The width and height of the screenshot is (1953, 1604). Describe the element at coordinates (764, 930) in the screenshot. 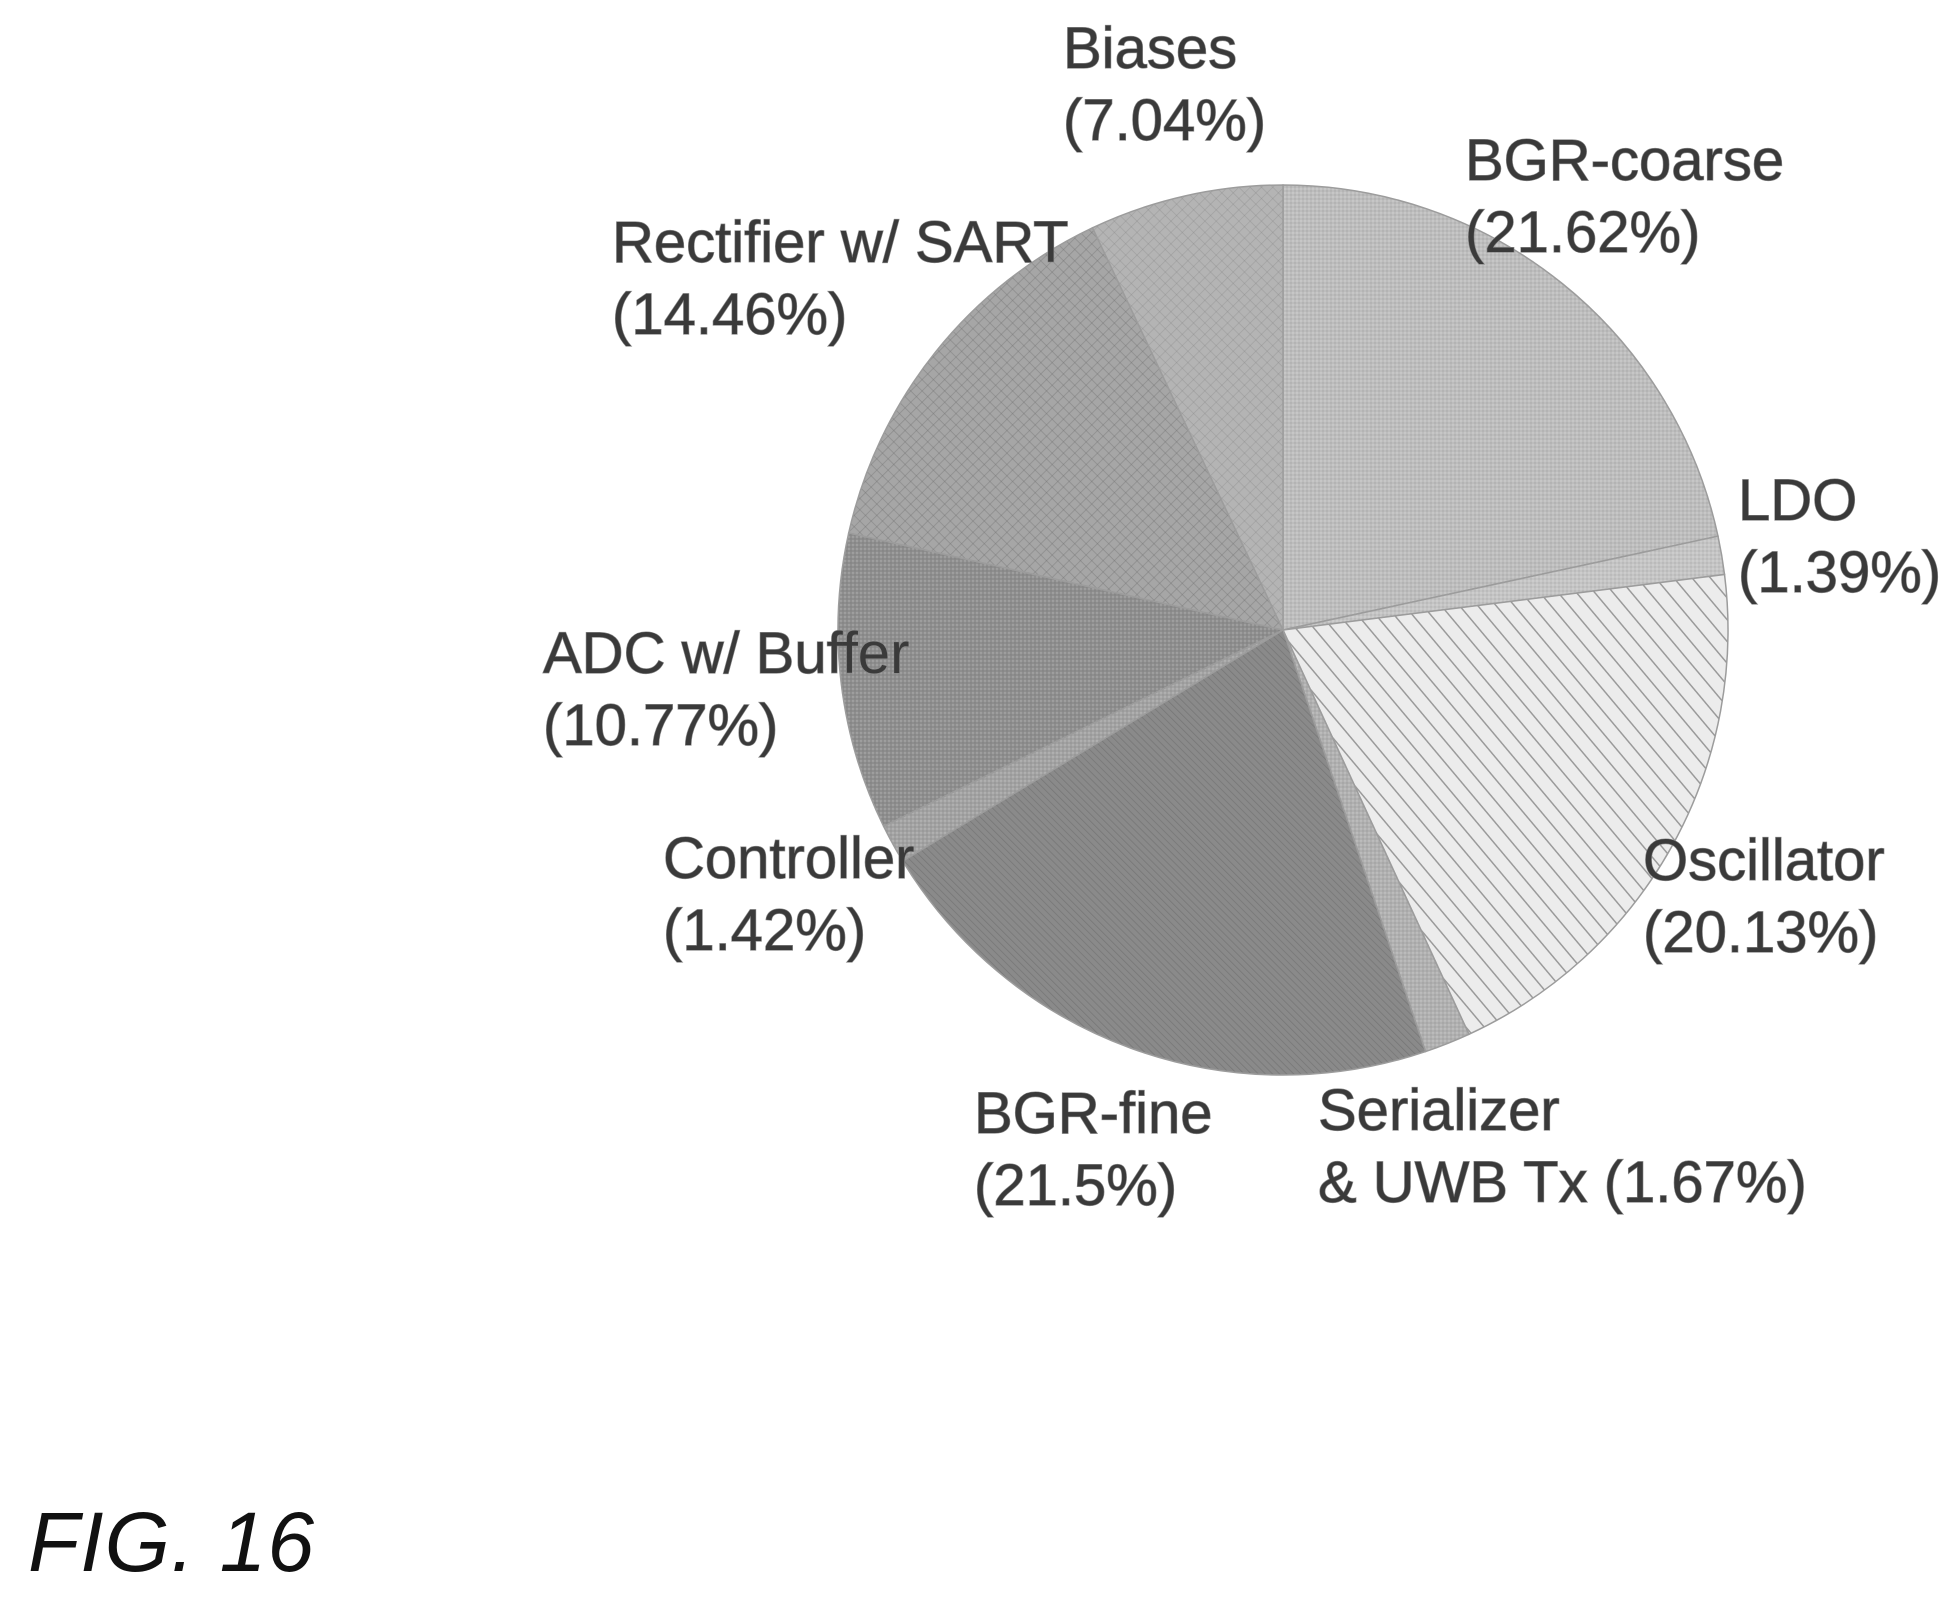

I see `pie-label-line: (1.42%)` at that location.